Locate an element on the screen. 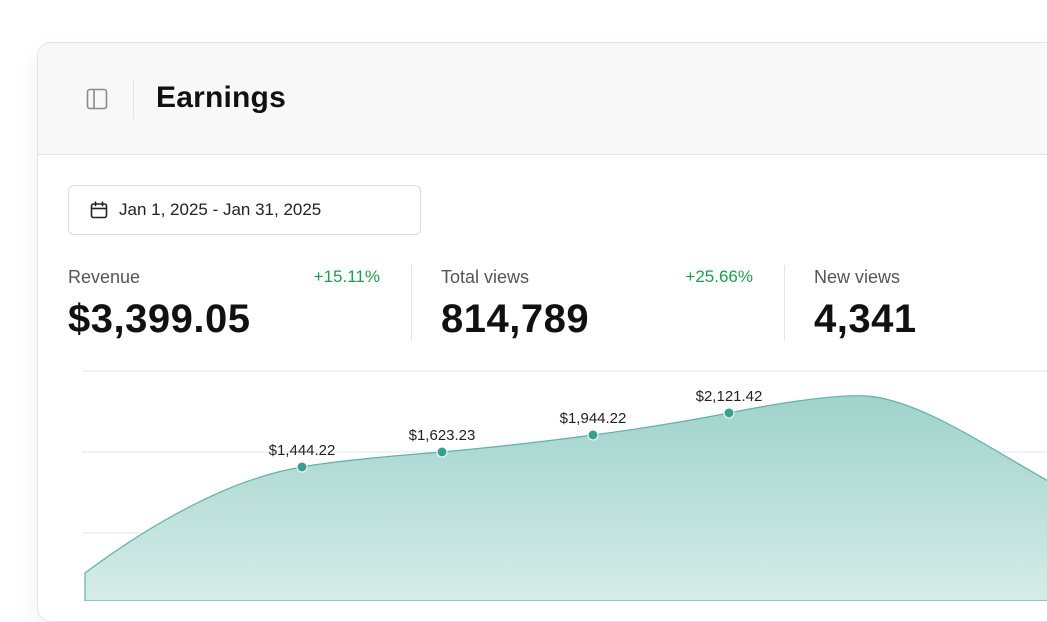  stat-change: +15.11% is located at coordinates (346, 276).